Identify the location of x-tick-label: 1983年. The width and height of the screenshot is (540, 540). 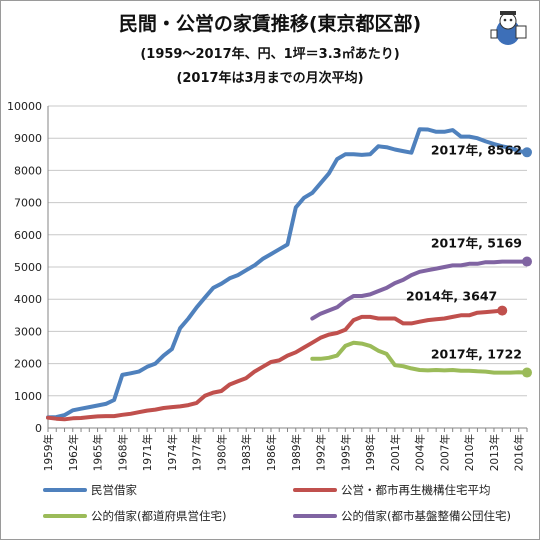
(246, 452).